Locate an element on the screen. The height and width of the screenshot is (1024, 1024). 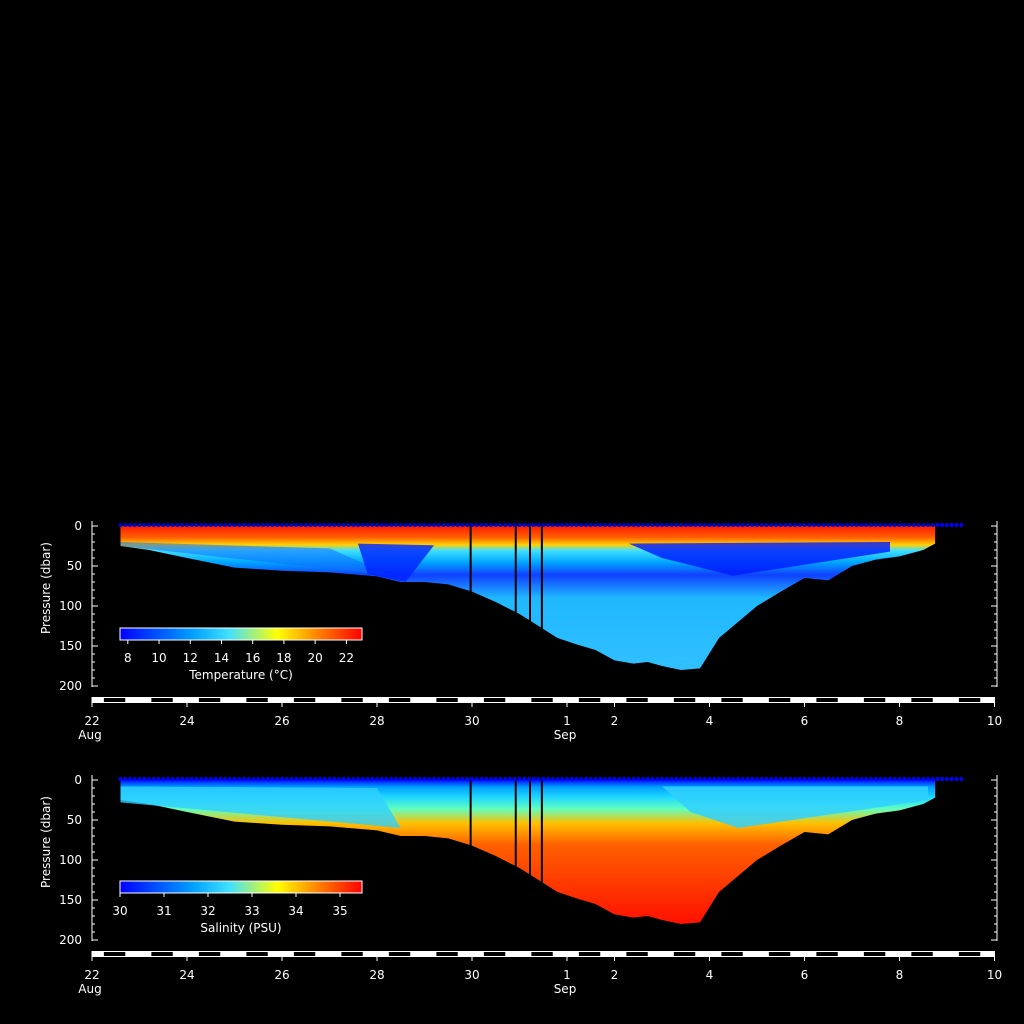
salinity-colorbar-label: Salinity (PSU) is located at coordinates (240, 928).